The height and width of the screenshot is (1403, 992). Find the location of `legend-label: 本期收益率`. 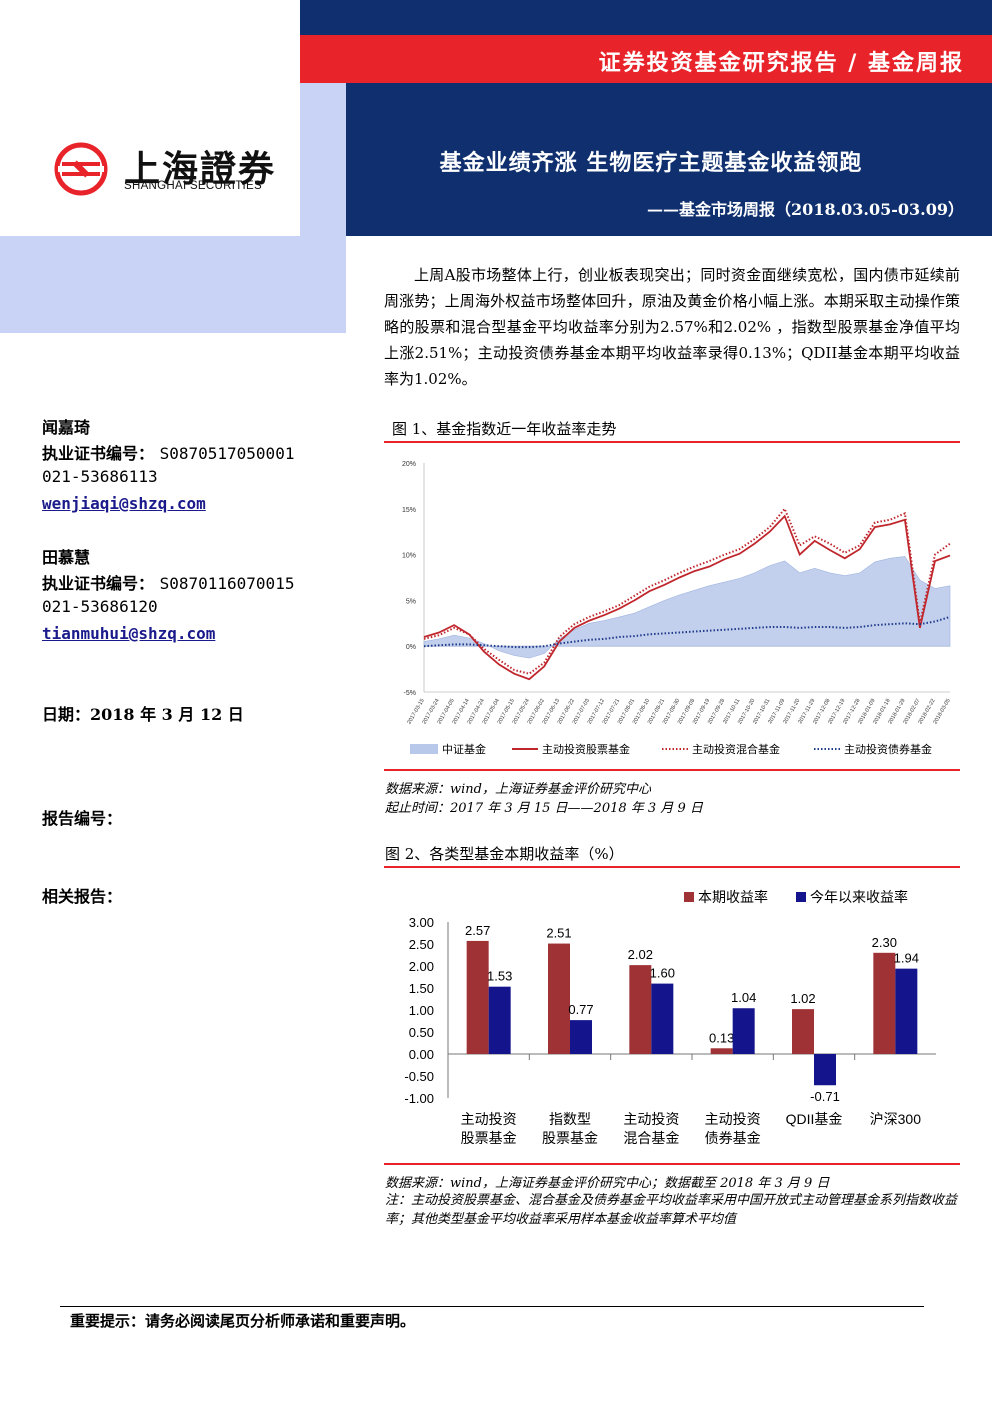

legend-label: 本期收益率 is located at coordinates (733, 897).